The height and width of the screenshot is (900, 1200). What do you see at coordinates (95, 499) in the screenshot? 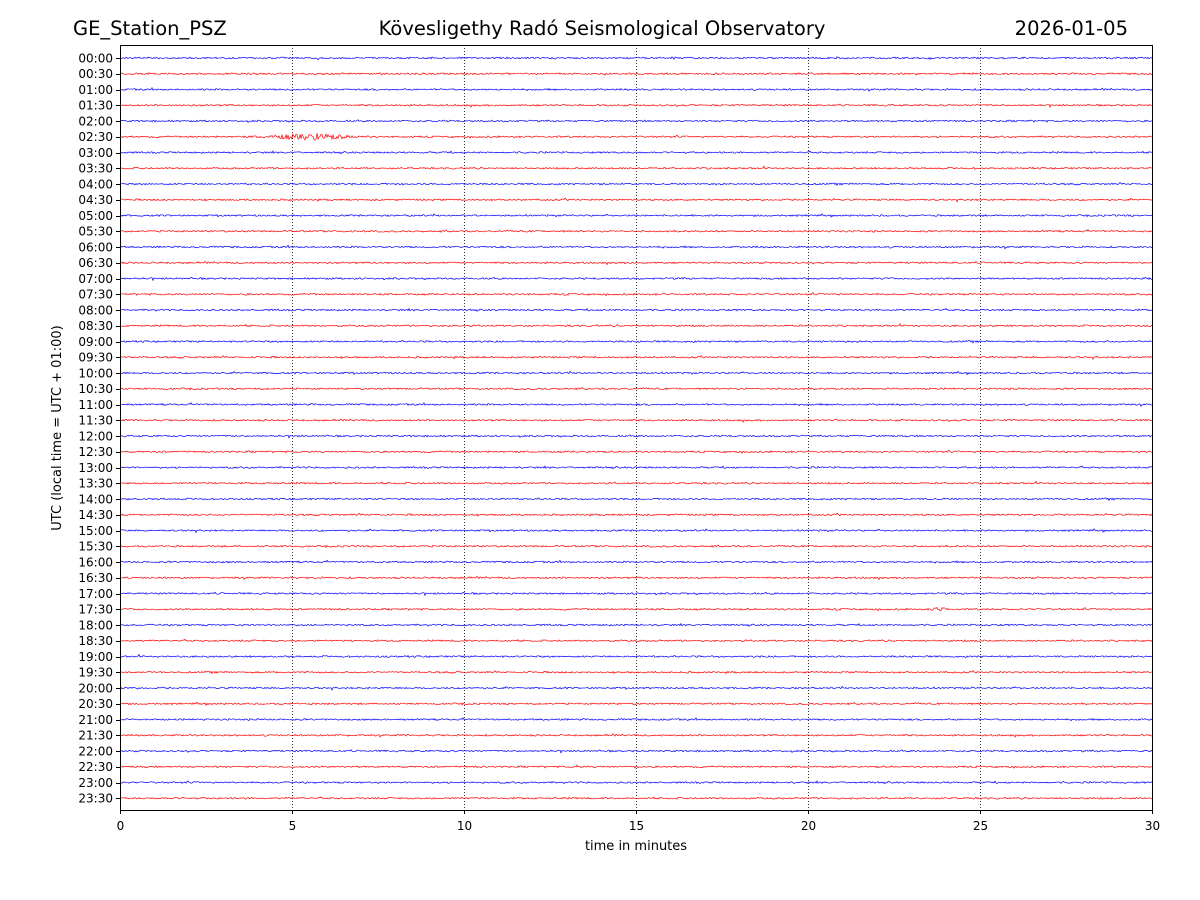
I see `y-tick-label-1400: 14:00` at bounding box center [95, 499].